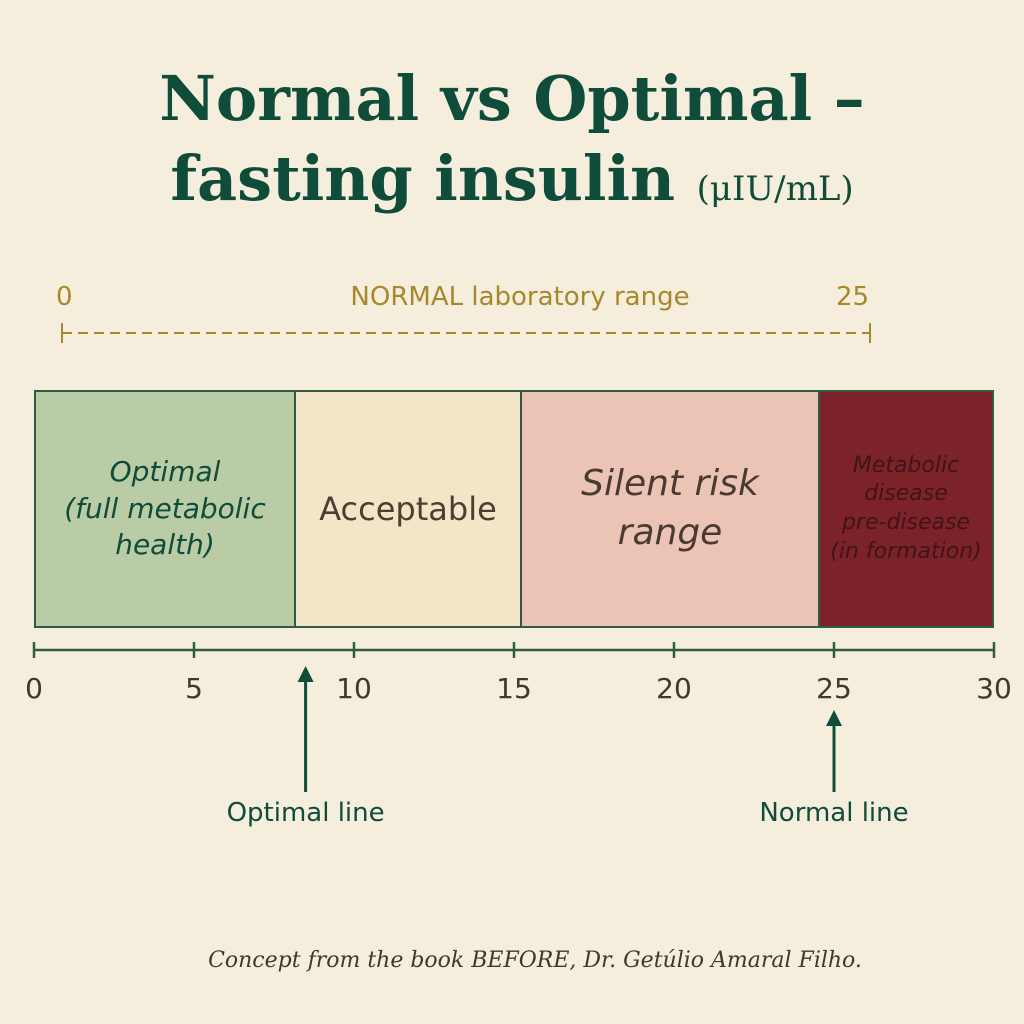 The width and height of the screenshot is (1024, 1024). What do you see at coordinates (305, 813) in the screenshot?
I see `optimal-line-label: Optimal line` at bounding box center [305, 813].